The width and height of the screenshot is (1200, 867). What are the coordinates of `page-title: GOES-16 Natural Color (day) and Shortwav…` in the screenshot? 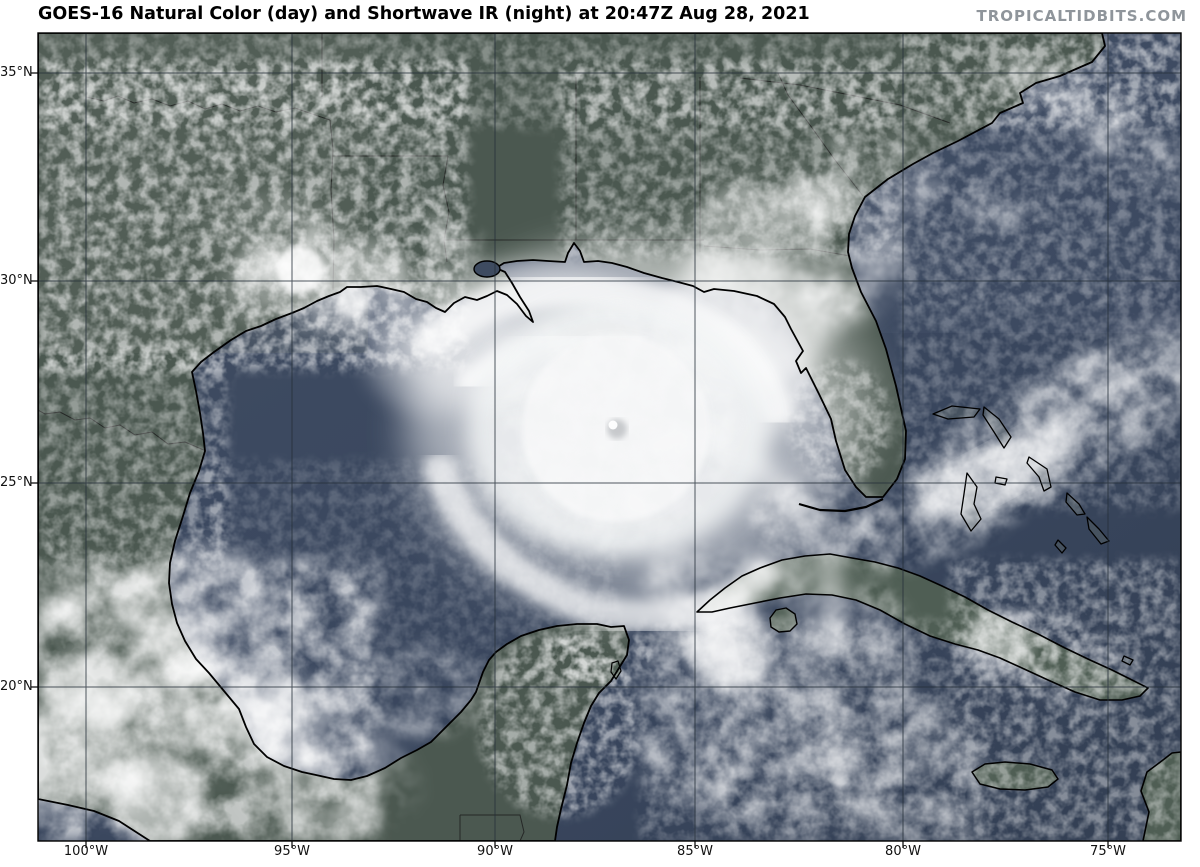 It's located at (424, 14).